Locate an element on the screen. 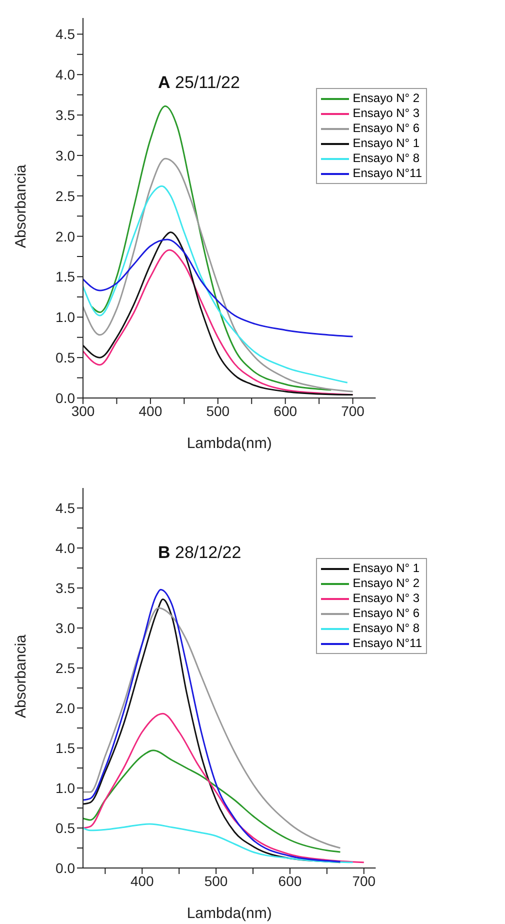  text: B 28/12/22 is located at coordinates (200, 553).